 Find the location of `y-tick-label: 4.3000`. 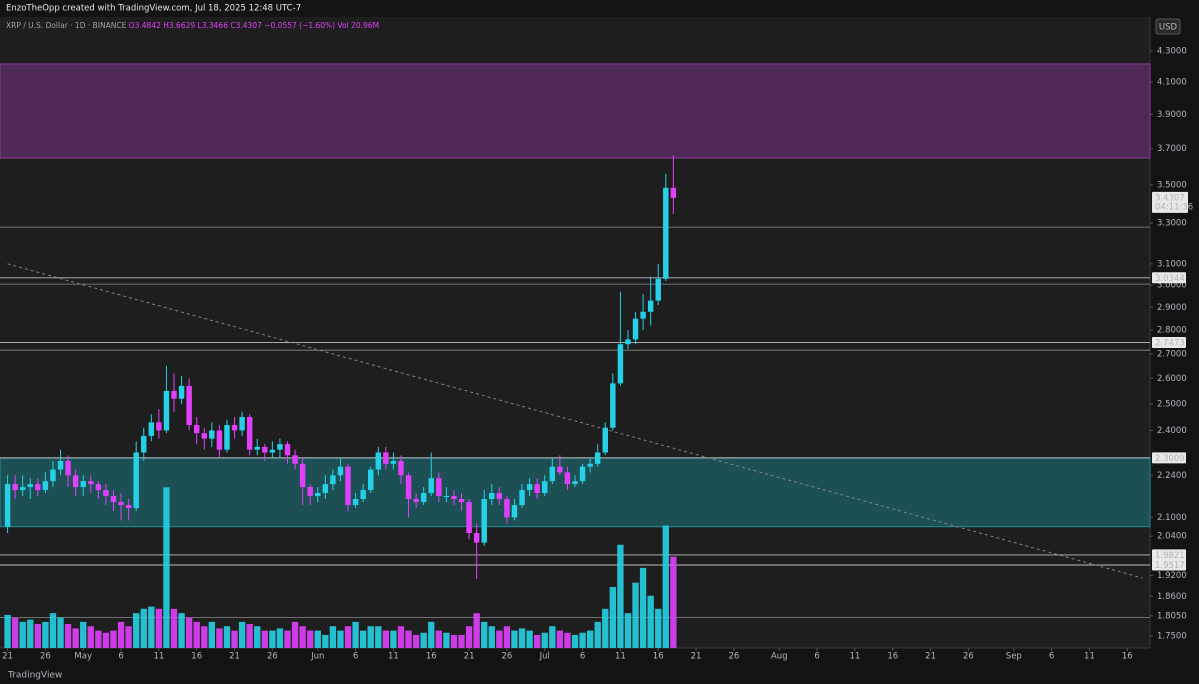

y-tick-label: 4.3000 is located at coordinates (1172, 51).